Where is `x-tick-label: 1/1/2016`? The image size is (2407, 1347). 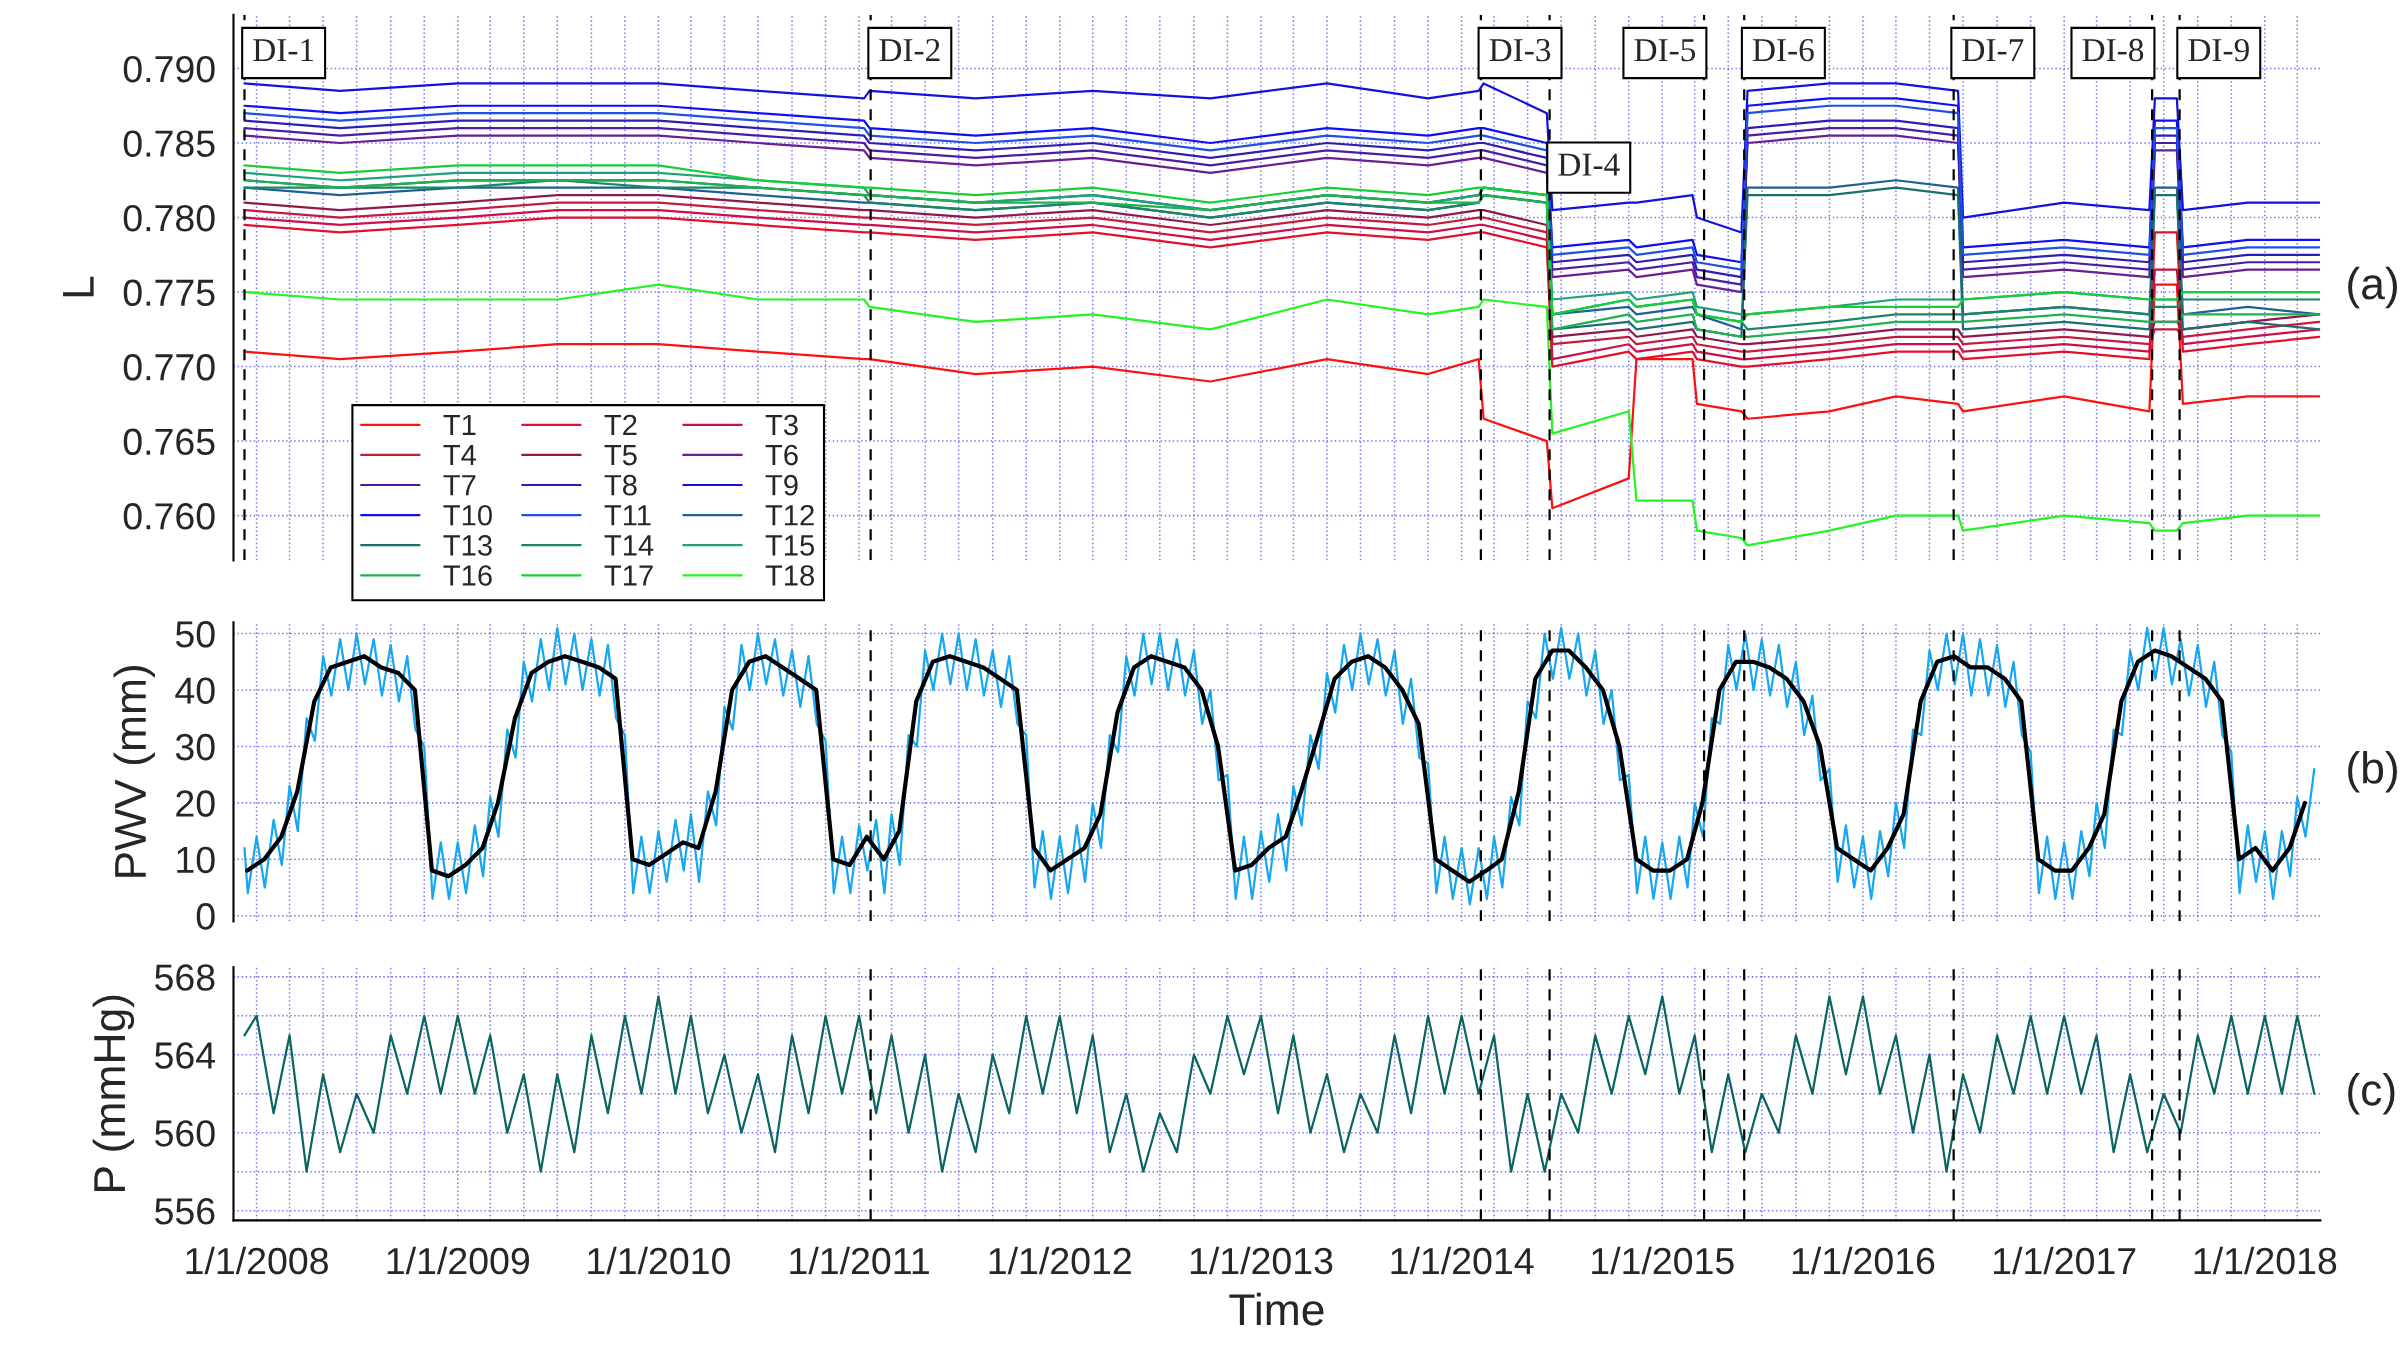 x-tick-label: 1/1/2016 is located at coordinates (1863, 1260).